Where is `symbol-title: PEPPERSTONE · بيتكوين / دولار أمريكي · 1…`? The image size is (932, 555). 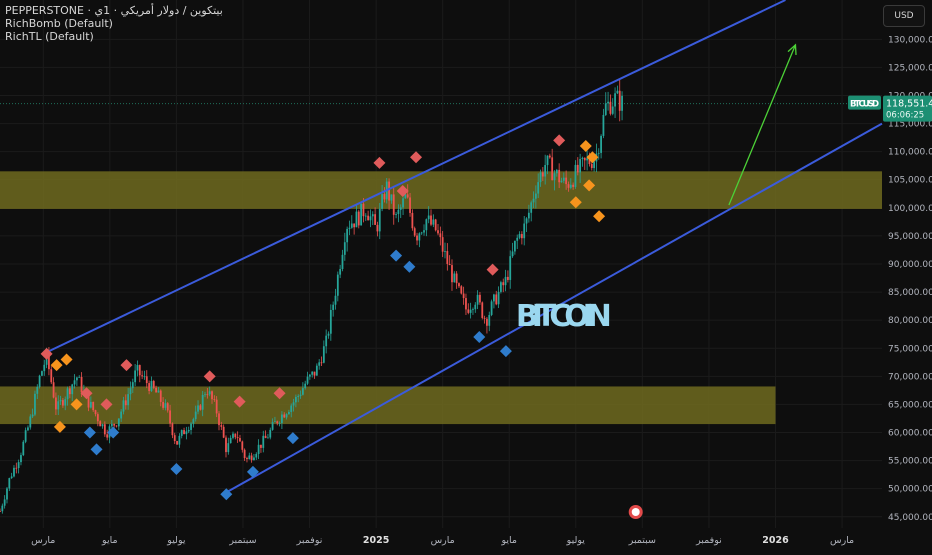
symbol-title: PEPPERSTONE · بيتكوين / دولار أمريكي · 1… is located at coordinates (114, 10).